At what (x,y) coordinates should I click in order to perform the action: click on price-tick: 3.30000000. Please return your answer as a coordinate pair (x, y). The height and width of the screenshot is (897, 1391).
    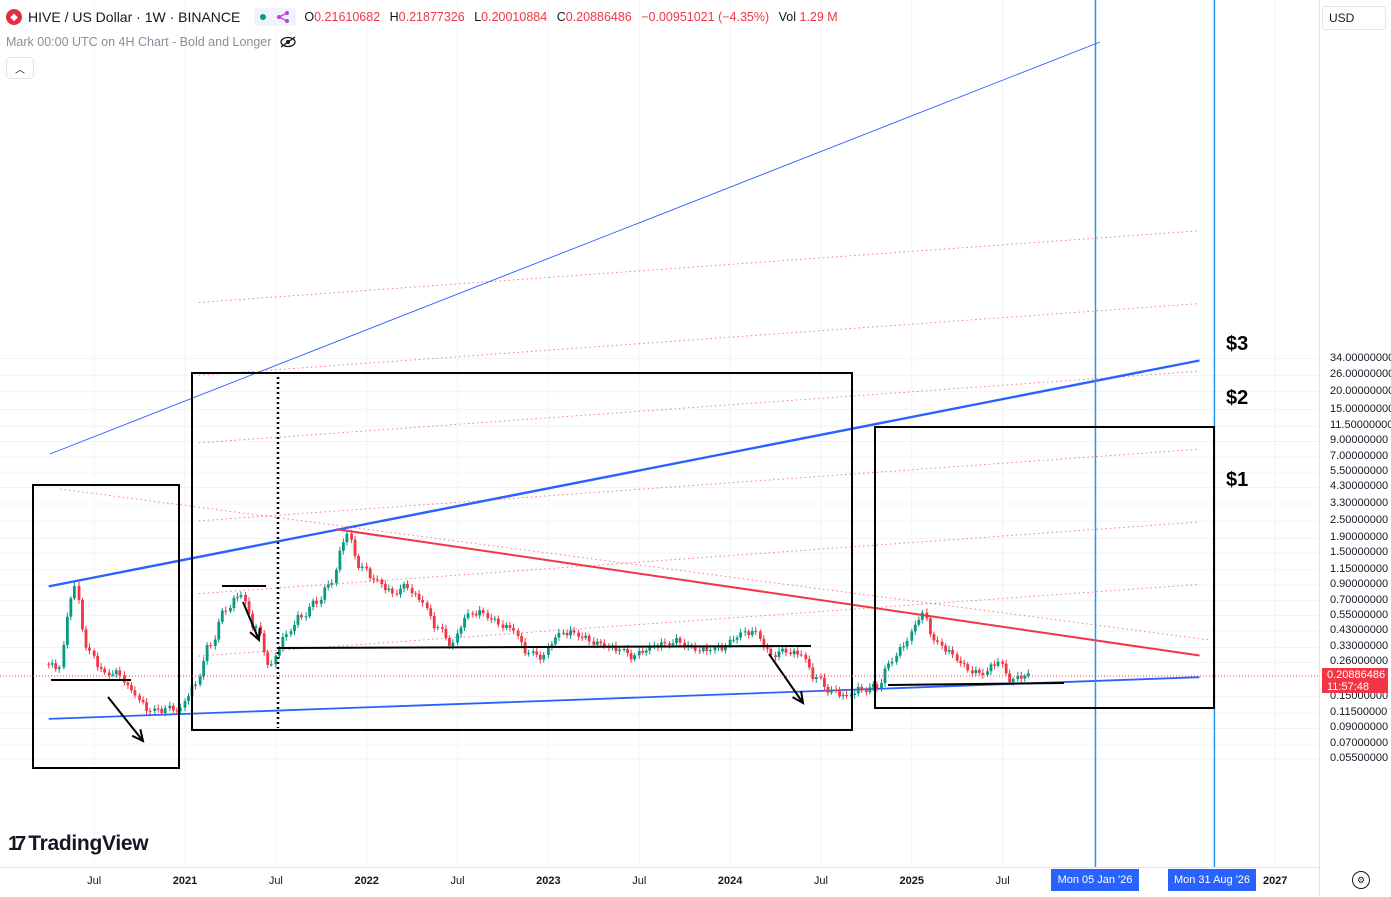
    Looking at the image, I should click on (1359, 502).